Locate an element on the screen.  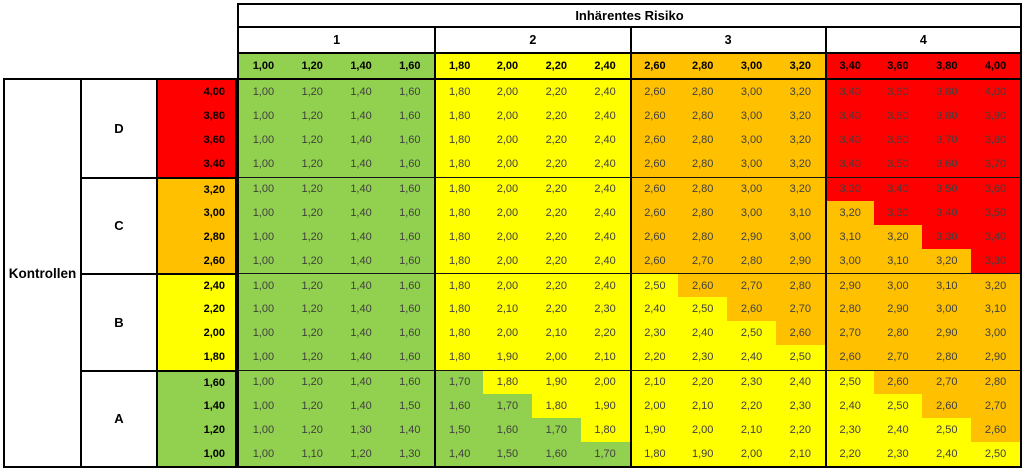
matrix-cell: 3,10 is located at coordinates (849, 236).